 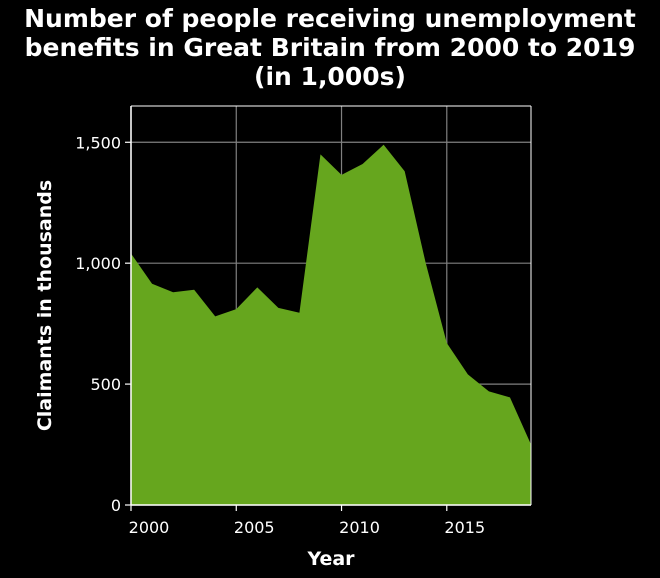 What do you see at coordinates (359, 527) in the screenshot?
I see `x-tick-label: 2010` at bounding box center [359, 527].